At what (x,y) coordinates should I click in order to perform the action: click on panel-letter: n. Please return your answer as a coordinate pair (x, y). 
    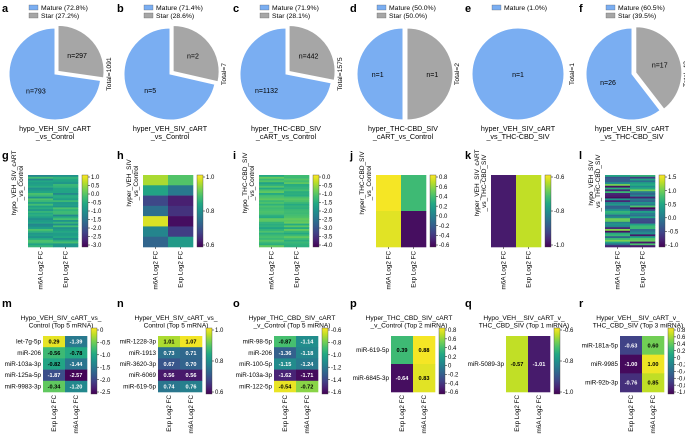
    Looking at the image, I should click on (120, 304).